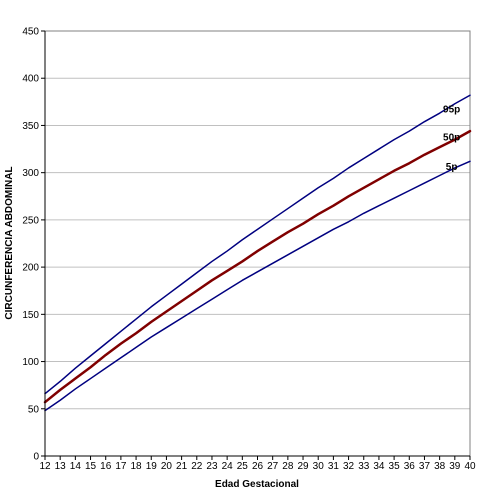 Image resolution: width=500 pixels, height=500 pixels. I want to click on x-tick-label-17: 17, so click(121, 466).